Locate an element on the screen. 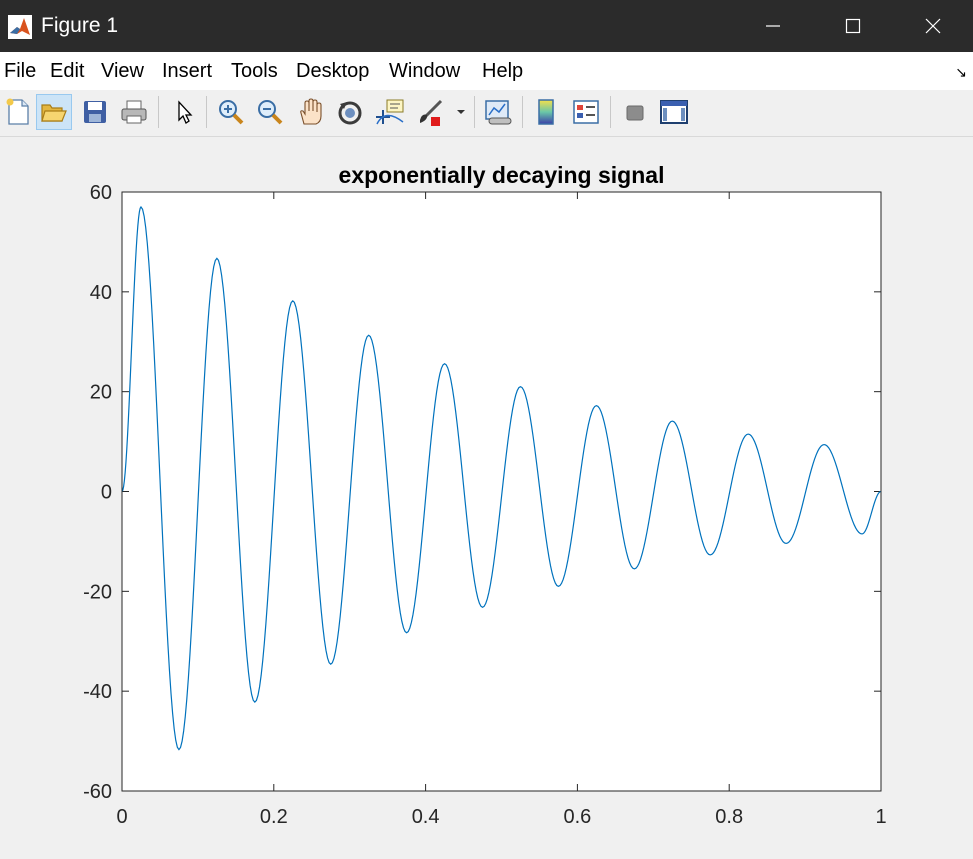 The height and width of the screenshot is (859, 973). save-icon is located at coordinates (95, 112).